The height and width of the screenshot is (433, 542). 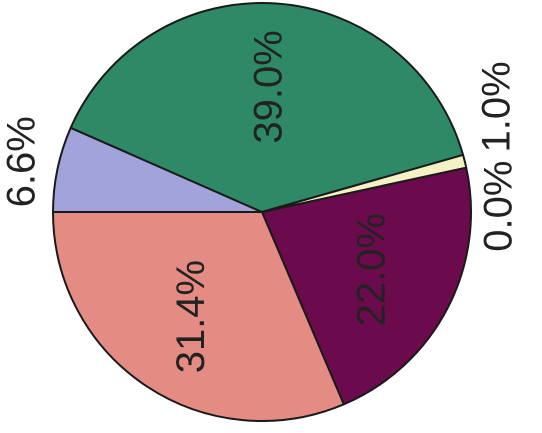 What do you see at coordinates (371, 269) in the screenshot?
I see `data-label: 22.0%` at bounding box center [371, 269].